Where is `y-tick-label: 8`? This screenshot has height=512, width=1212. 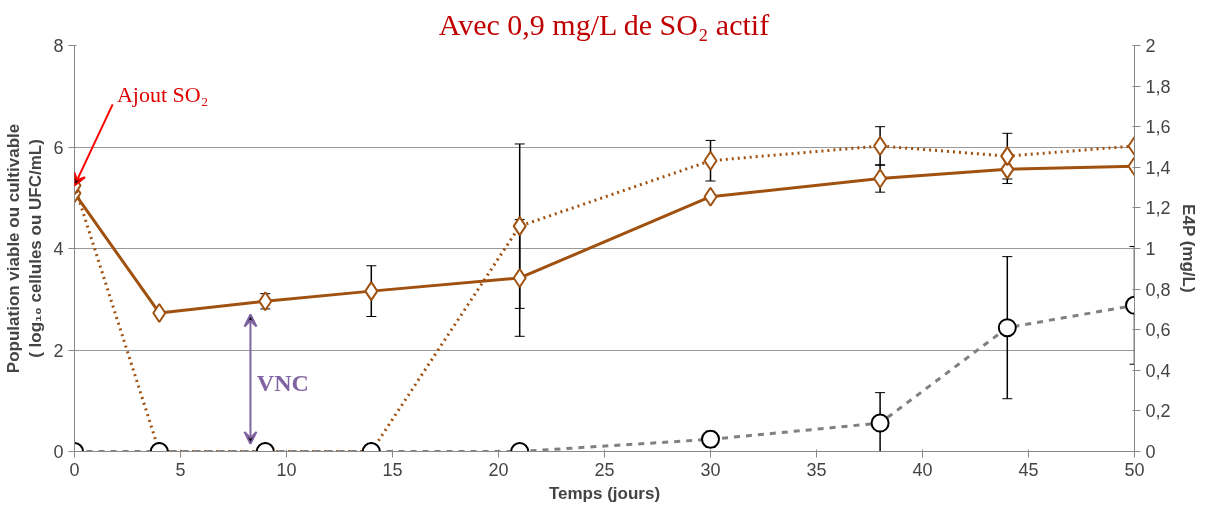
y-tick-label: 8 is located at coordinates (58, 46).